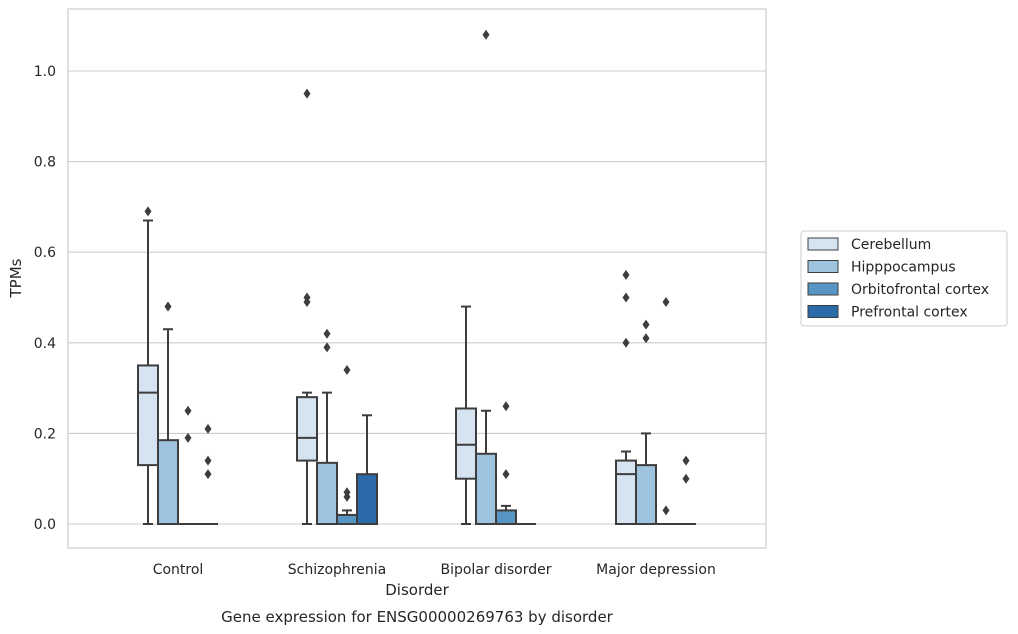 This screenshot has height=634, width=1018. I want to click on legend-frame, so click(904, 278).